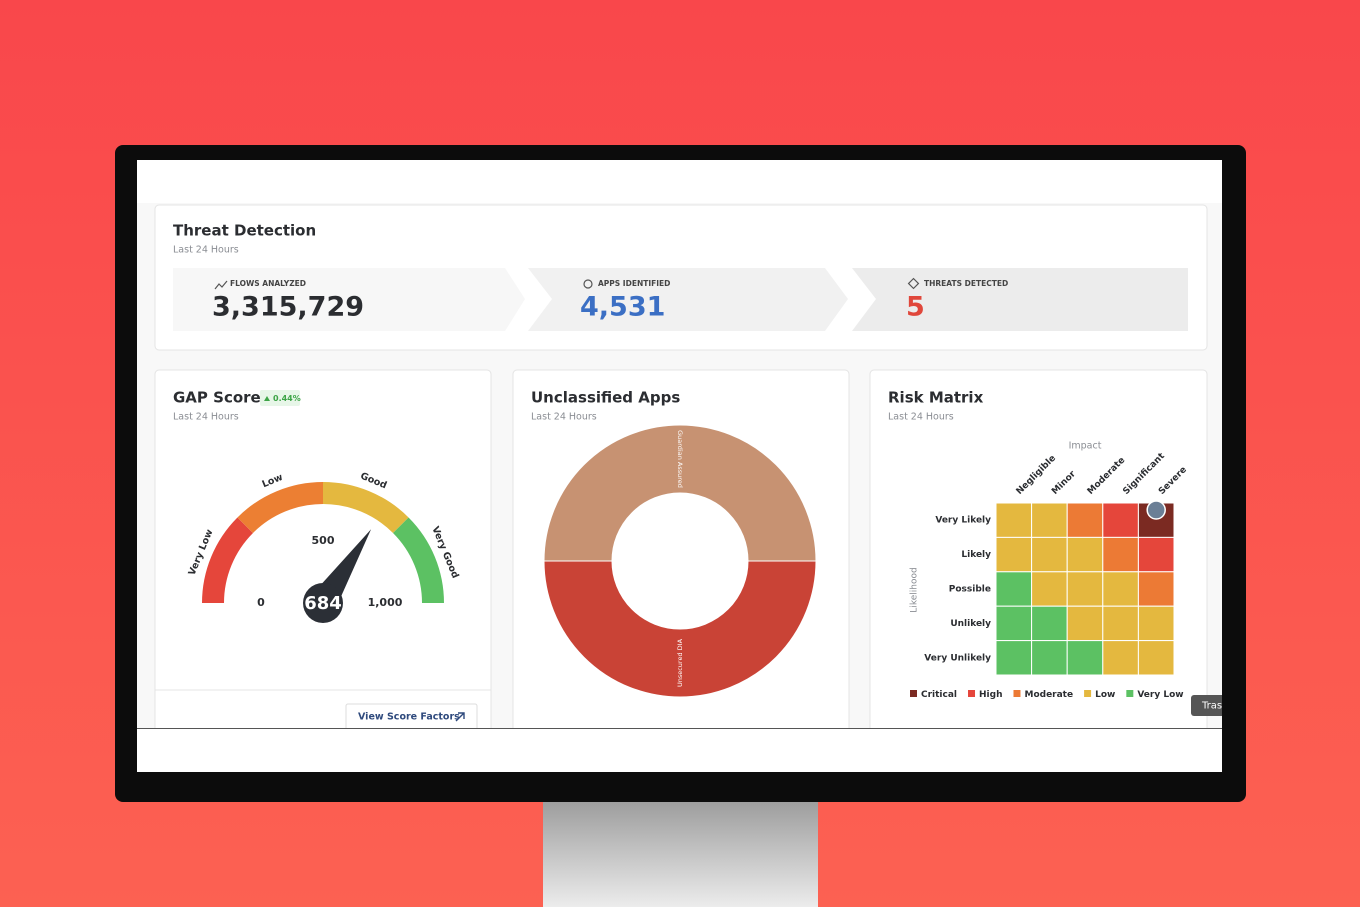 The image size is (1360, 911). Describe the element at coordinates (1160, 695) in the screenshot. I see `legend-label: Very Low` at that location.